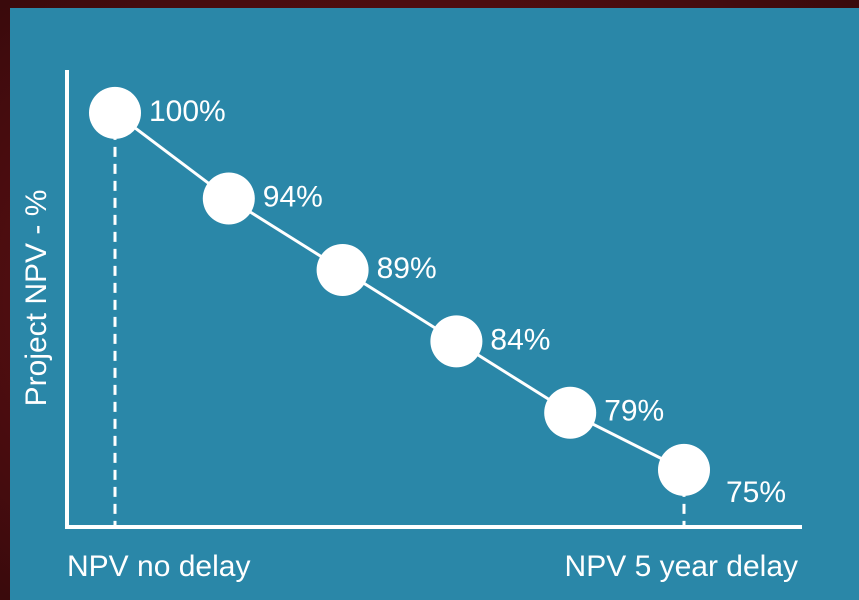 This screenshot has width=859, height=600. I want to click on data-label: 75%, so click(756, 492).